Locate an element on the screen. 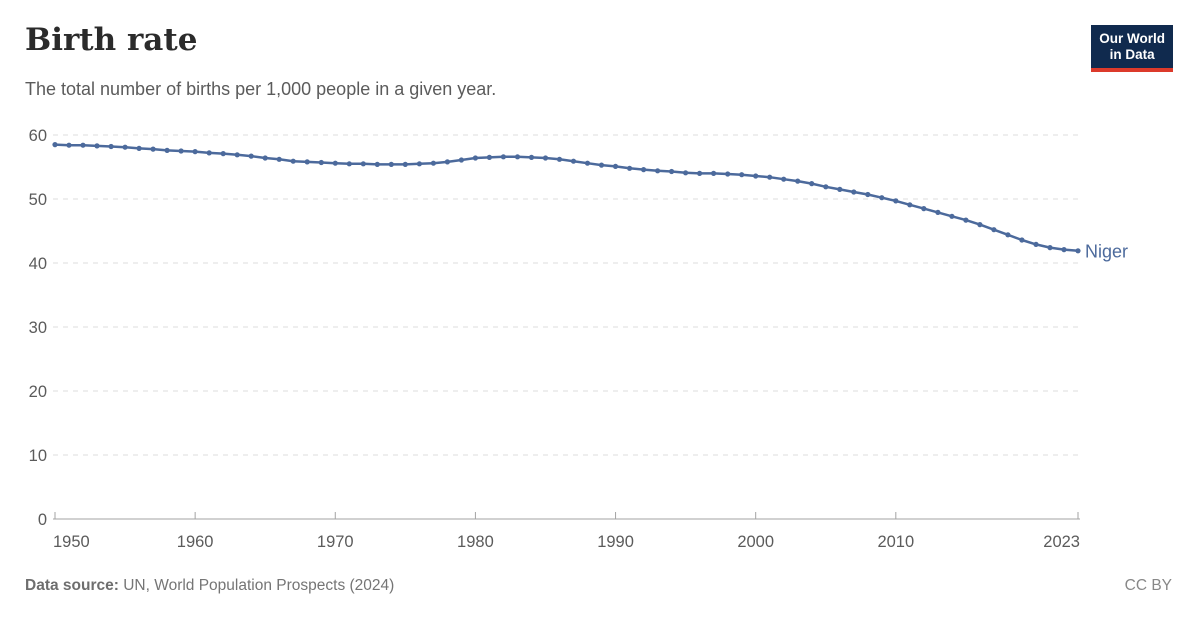 The width and height of the screenshot is (1200, 627). y-axis-tick-label: 50 is located at coordinates (38, 200).